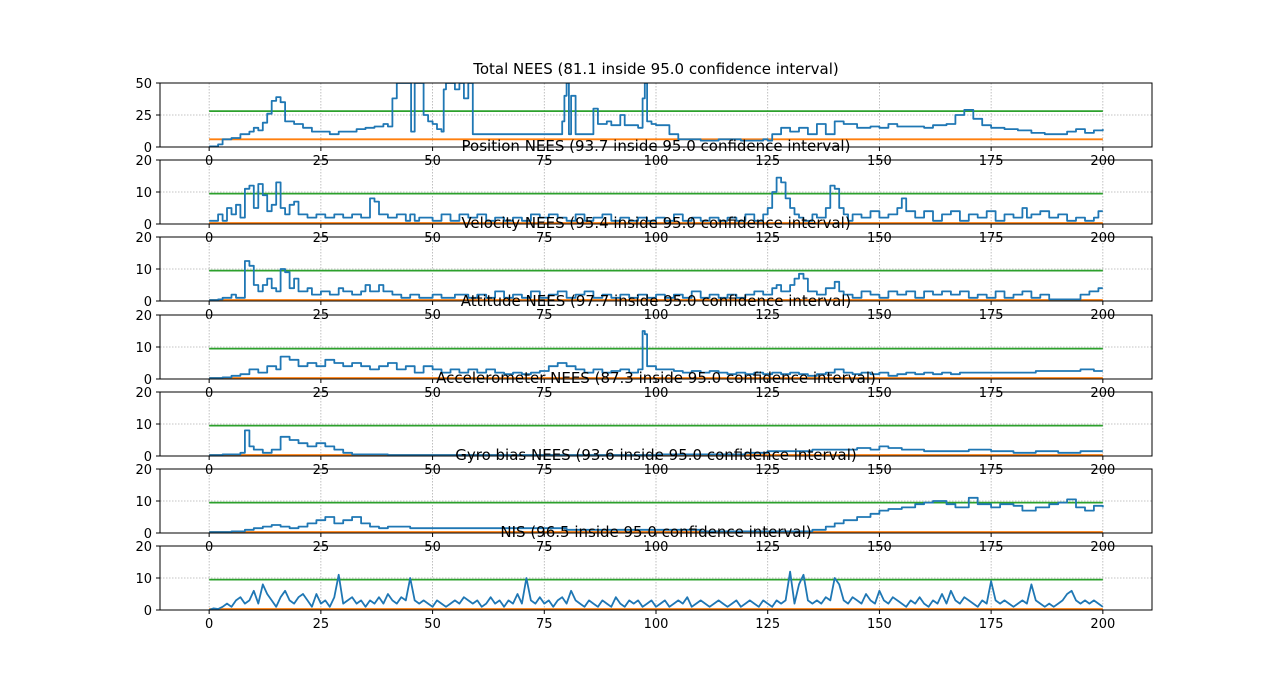  Describe the element at coordinates (544, 624) in the screenshot. I see `x-tick-label: 75` at that location.